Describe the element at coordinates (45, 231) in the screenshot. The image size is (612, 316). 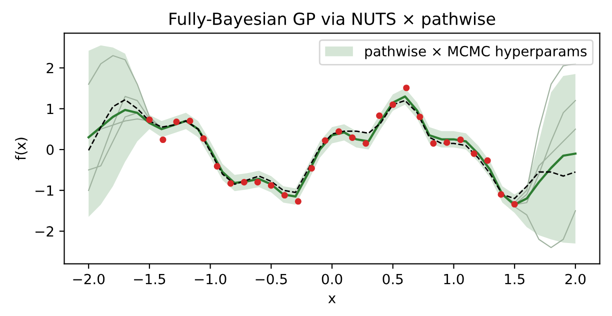
I see `y-tick-label: −2` at that location.